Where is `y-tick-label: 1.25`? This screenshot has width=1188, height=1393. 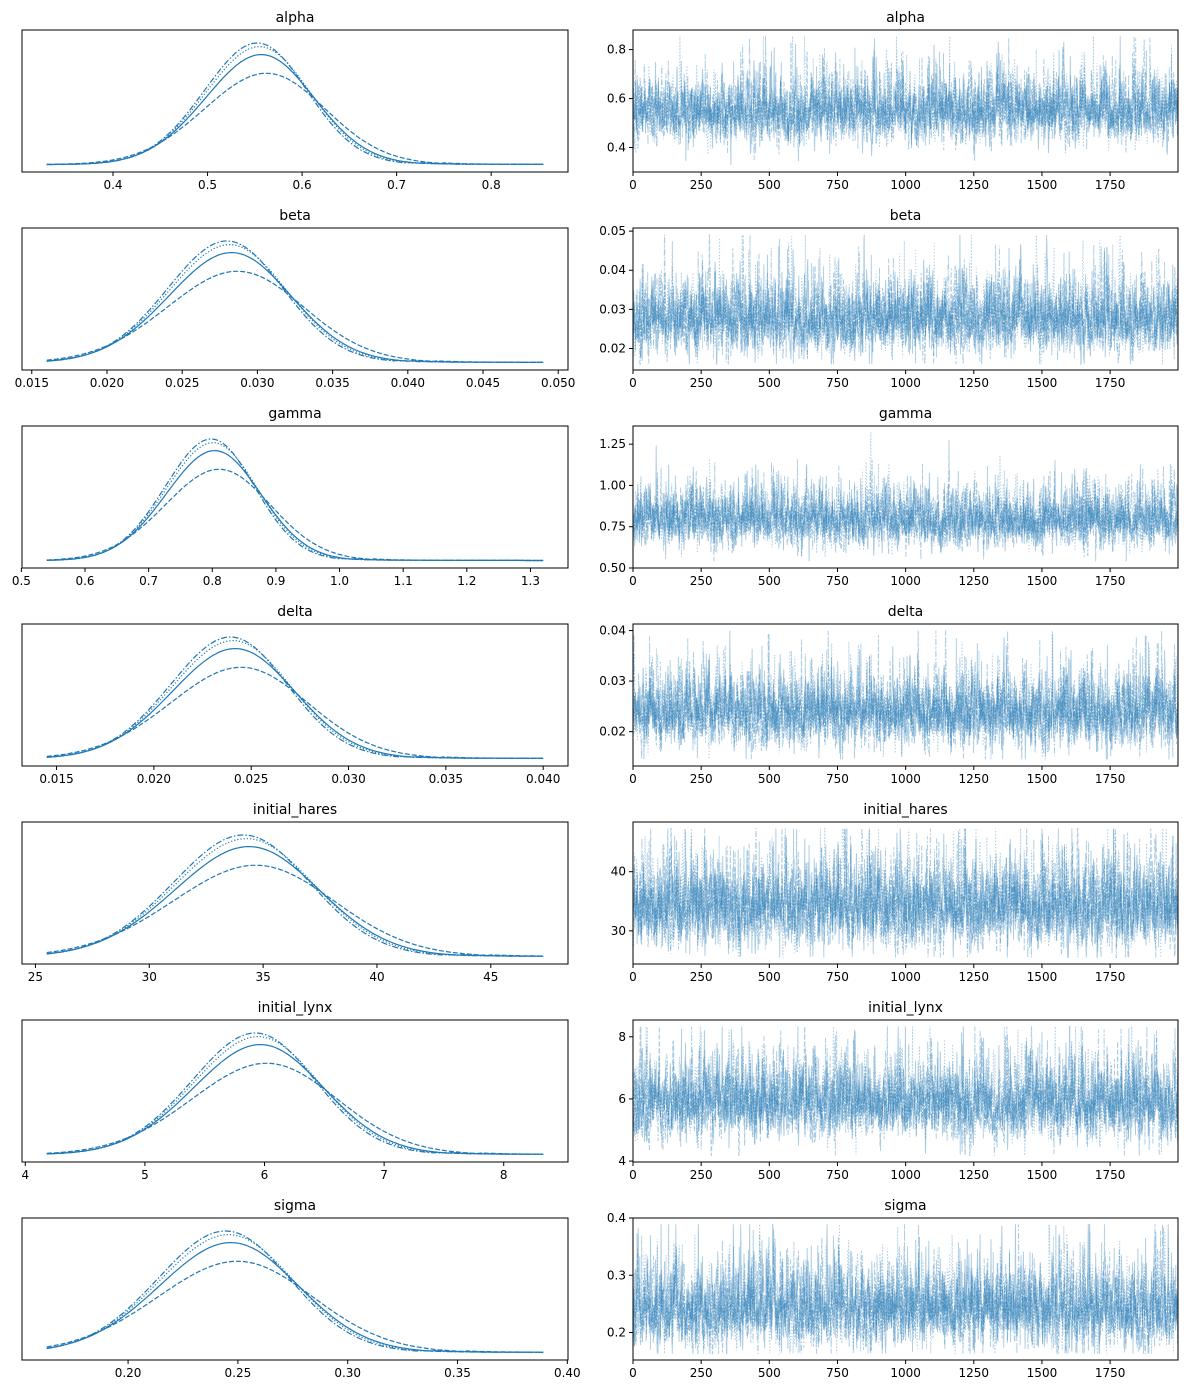 y-tick-label: 1.25 is located at coordinates (612, 444).